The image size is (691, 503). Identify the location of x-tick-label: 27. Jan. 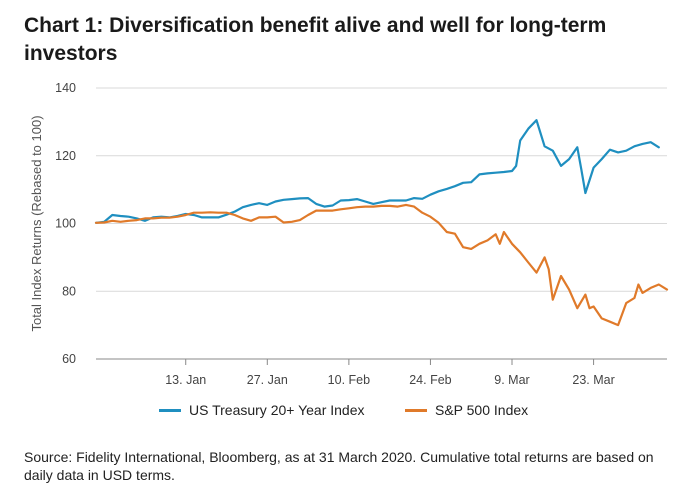
(267, 380).